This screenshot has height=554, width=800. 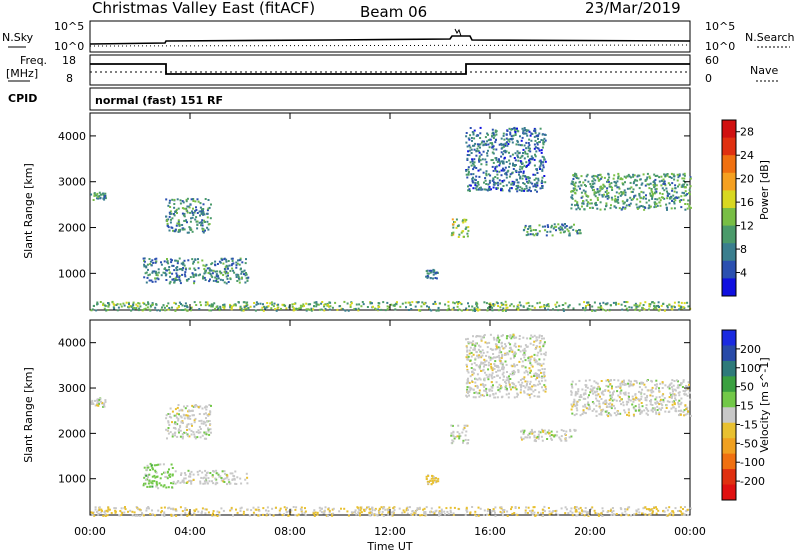 I want to click on nsky-spike, so click(x=458, y=32).